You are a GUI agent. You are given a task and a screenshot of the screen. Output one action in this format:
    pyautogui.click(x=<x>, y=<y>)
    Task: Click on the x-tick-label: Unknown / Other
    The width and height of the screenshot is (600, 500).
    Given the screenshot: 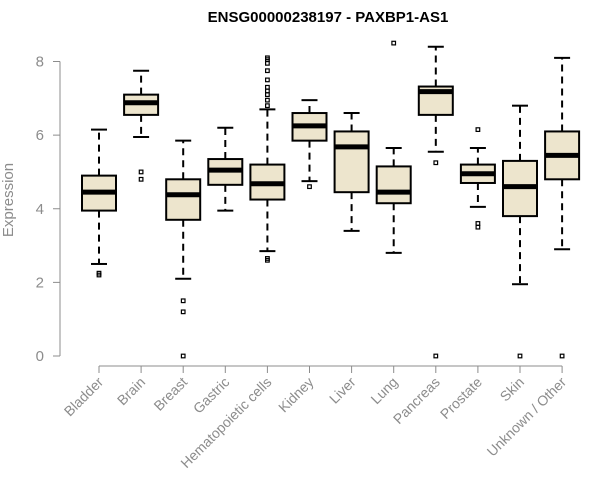 What is the action you would take?
    pyautogui.click(x=527, y=417)
    